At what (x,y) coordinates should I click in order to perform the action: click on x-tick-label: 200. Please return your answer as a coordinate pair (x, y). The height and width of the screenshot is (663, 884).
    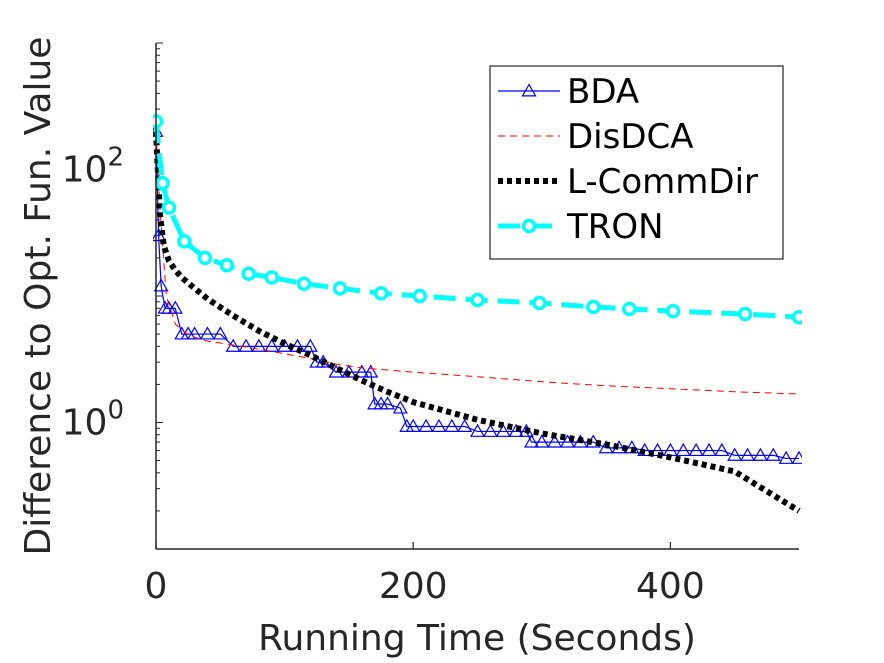
    Looking at the image, I should click on (413, 586).